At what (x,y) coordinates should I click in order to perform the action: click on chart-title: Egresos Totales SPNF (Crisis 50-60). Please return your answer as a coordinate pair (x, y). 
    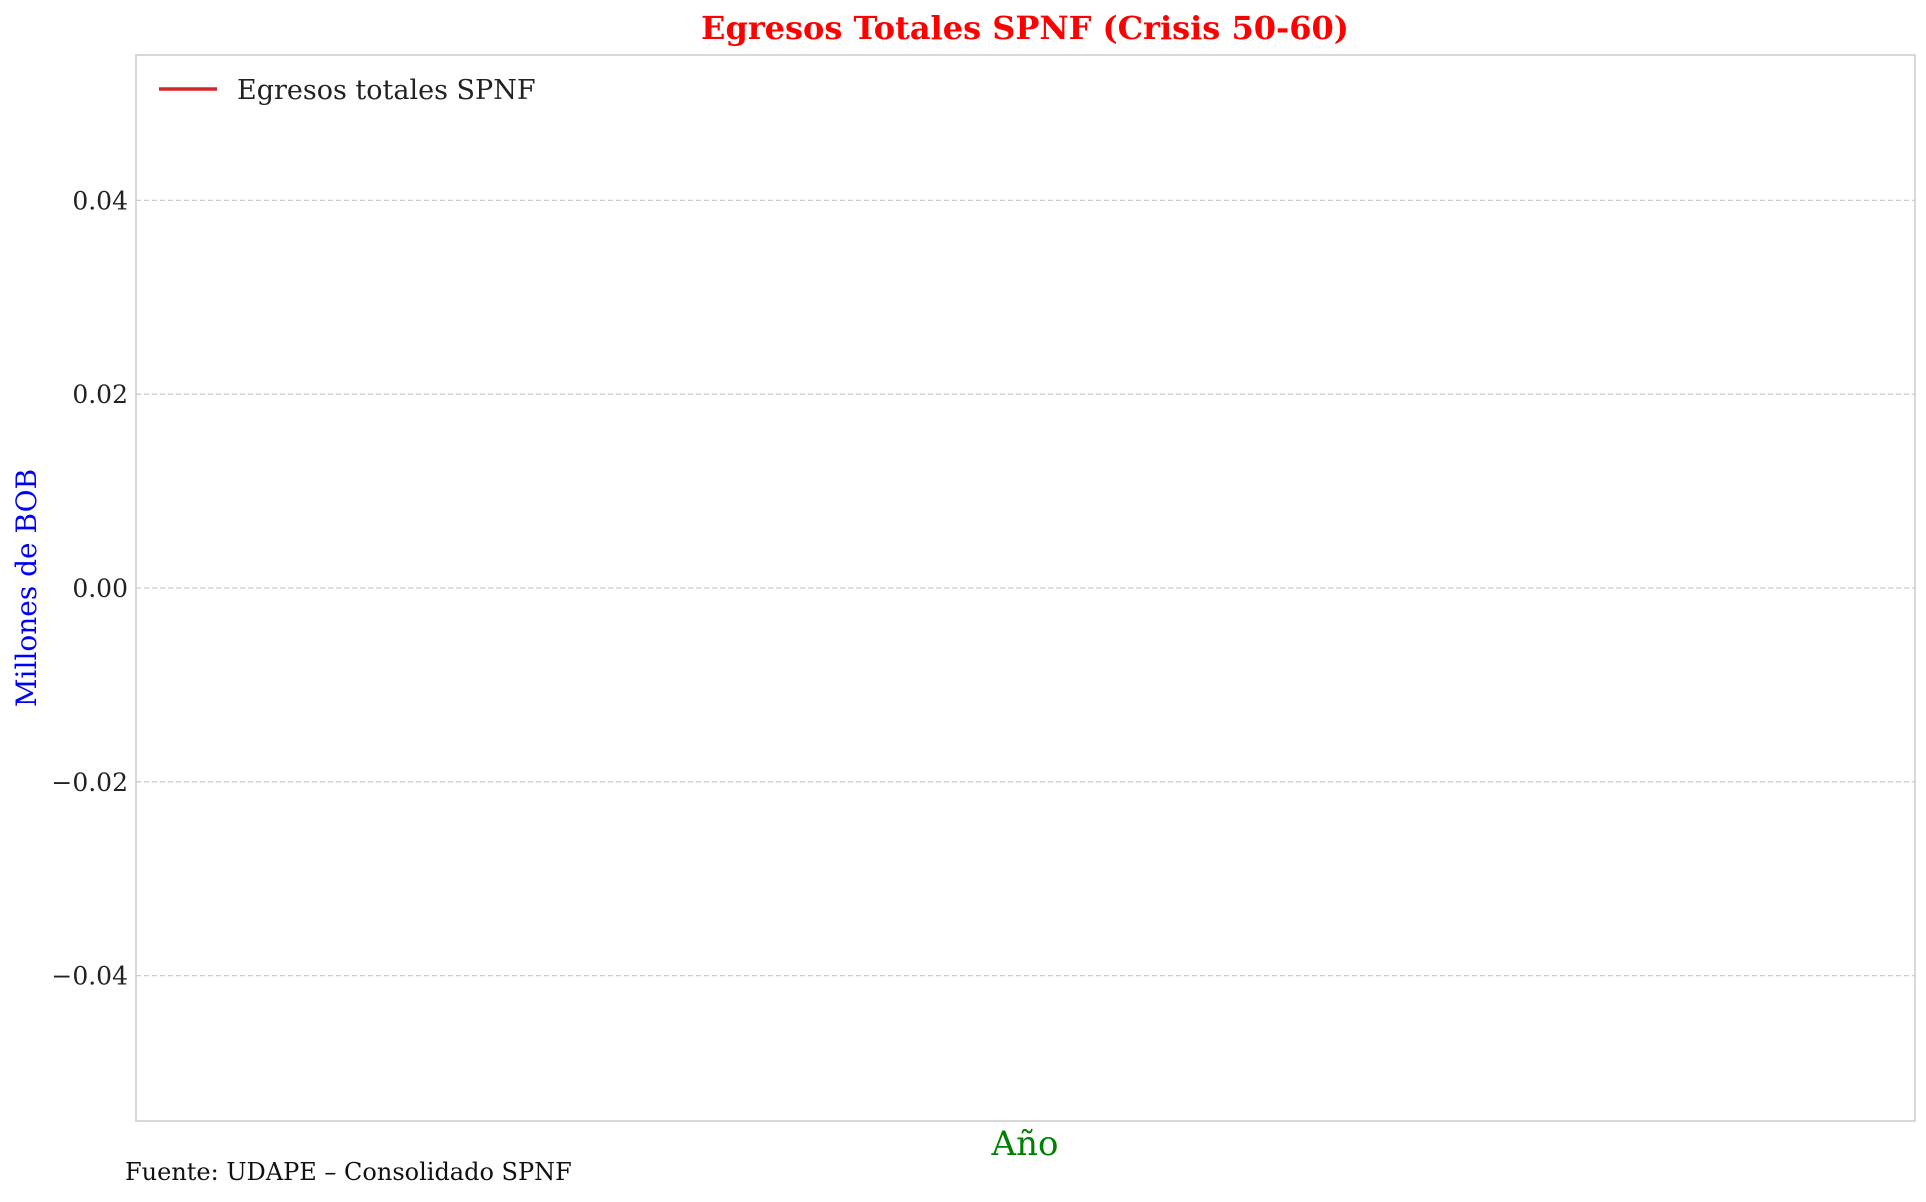
    Looking at the image, I should click on (1025, 28).